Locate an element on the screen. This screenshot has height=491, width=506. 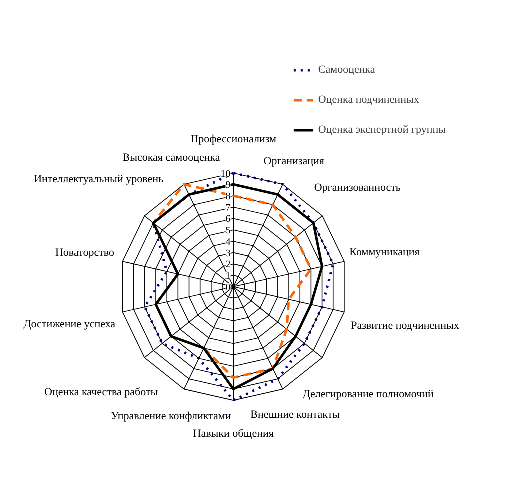
y-tick-label: 8 is located at coordinates (228, 196).